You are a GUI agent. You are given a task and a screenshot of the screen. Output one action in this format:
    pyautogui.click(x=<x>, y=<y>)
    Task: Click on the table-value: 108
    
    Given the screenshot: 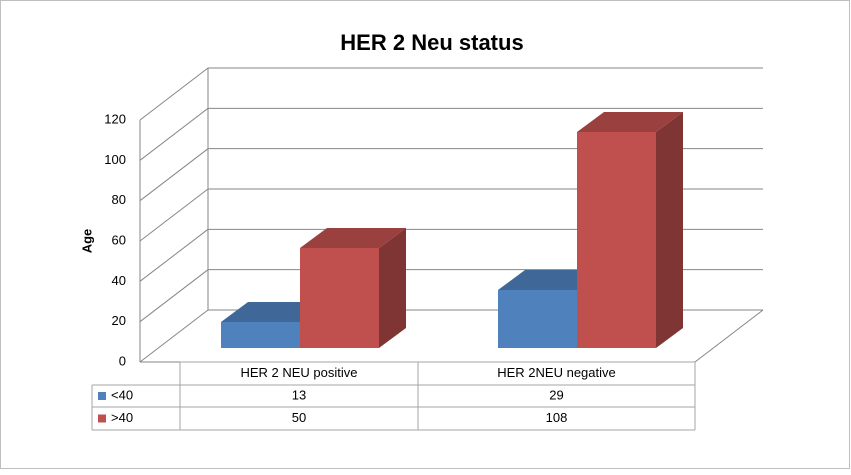 What is the action you would take?
    pyautogui.click(x=557, y=417)
    